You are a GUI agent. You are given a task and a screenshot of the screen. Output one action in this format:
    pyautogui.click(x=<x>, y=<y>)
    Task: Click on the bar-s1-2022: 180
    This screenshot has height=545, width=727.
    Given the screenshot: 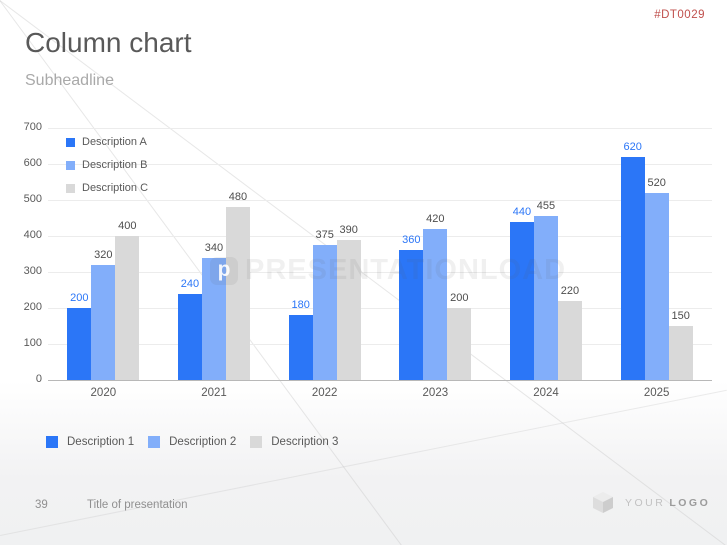 What is the action you would take?
    pyautogui.click(x=300, y=339)
    